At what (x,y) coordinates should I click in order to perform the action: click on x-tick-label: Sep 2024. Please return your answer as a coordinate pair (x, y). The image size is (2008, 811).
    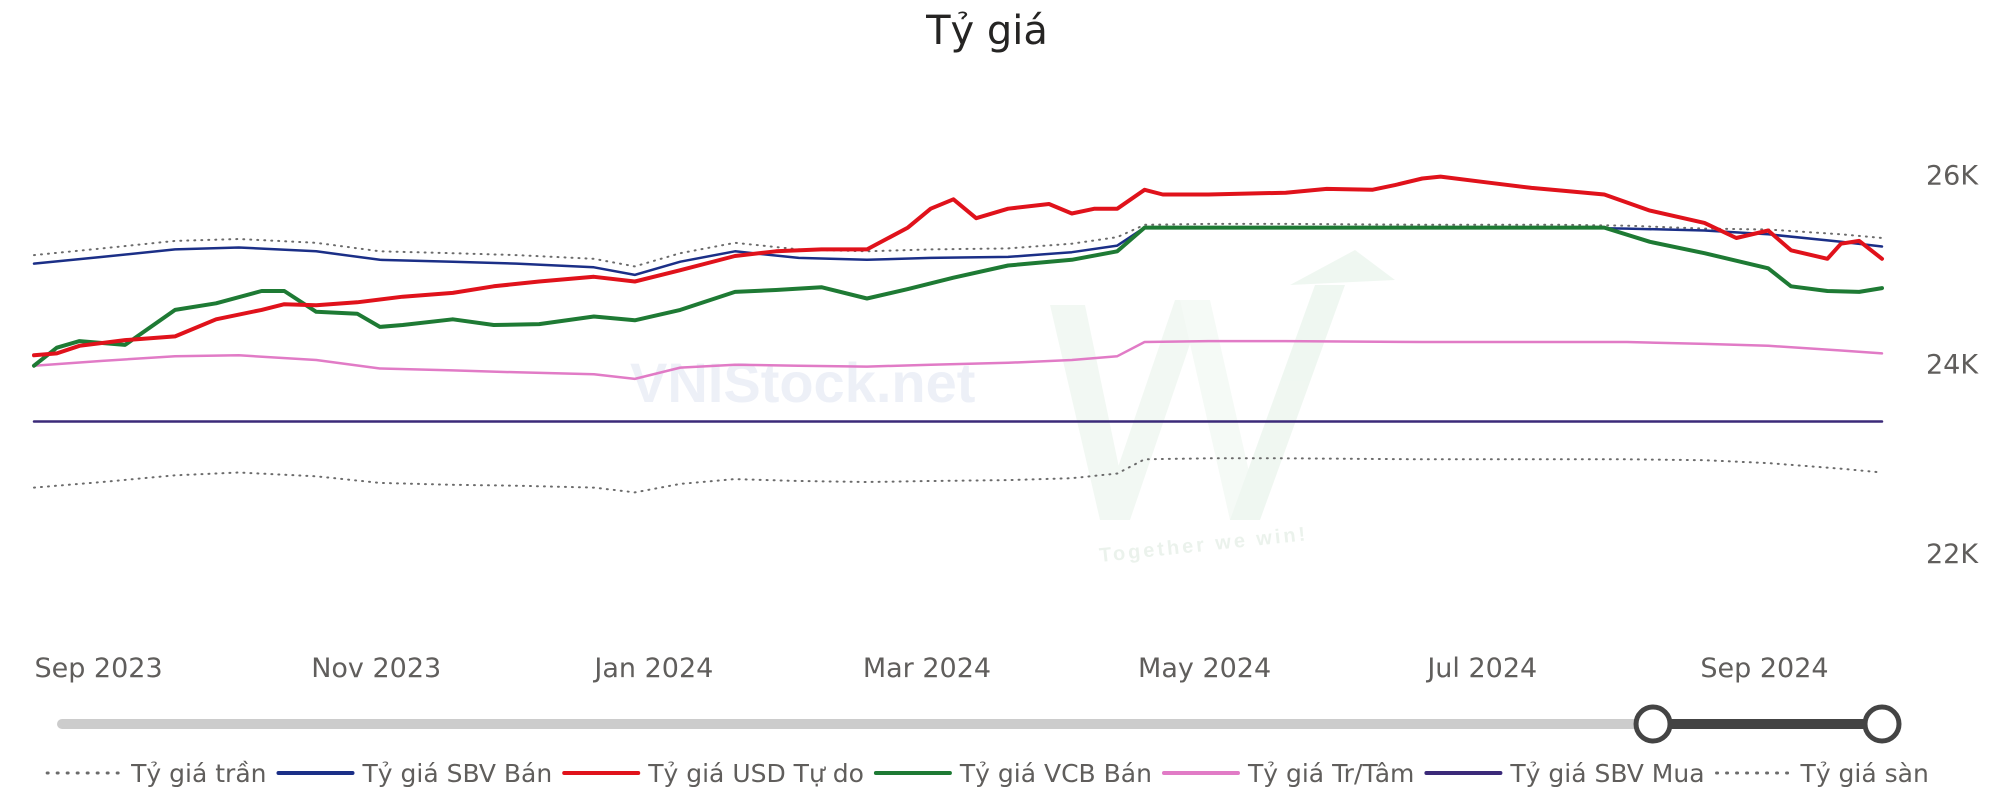
    Looking at the image, I should click on (1764, 668).